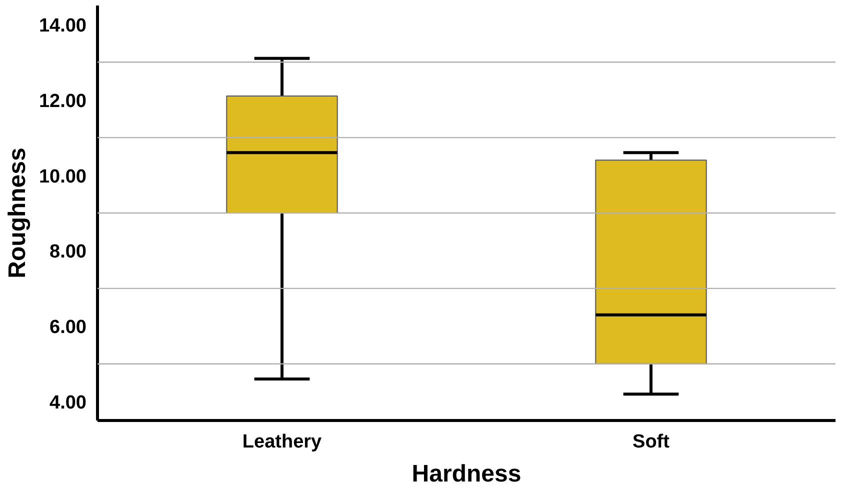  I want to click on x-tick-label: Soft, so click(651, 442).